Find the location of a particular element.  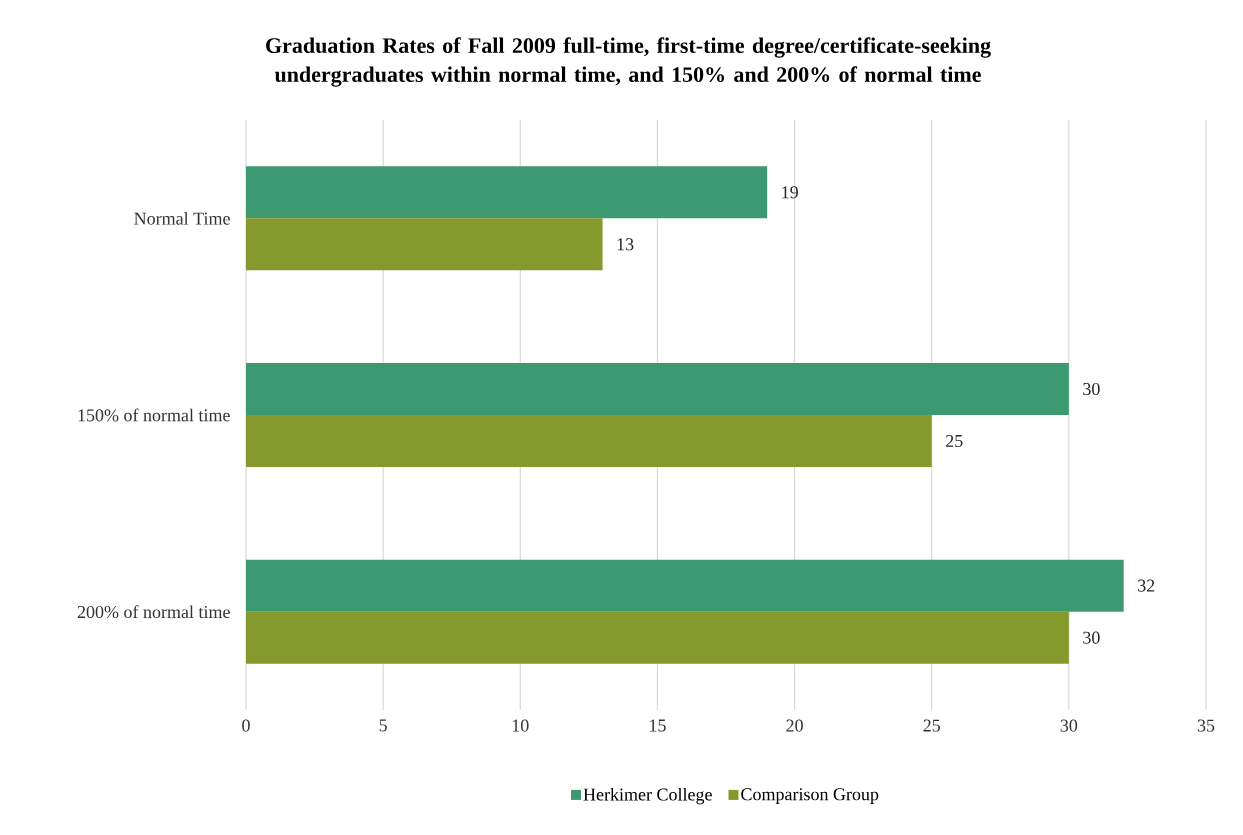

data-label: 13 is located at coordinates (625, 244).